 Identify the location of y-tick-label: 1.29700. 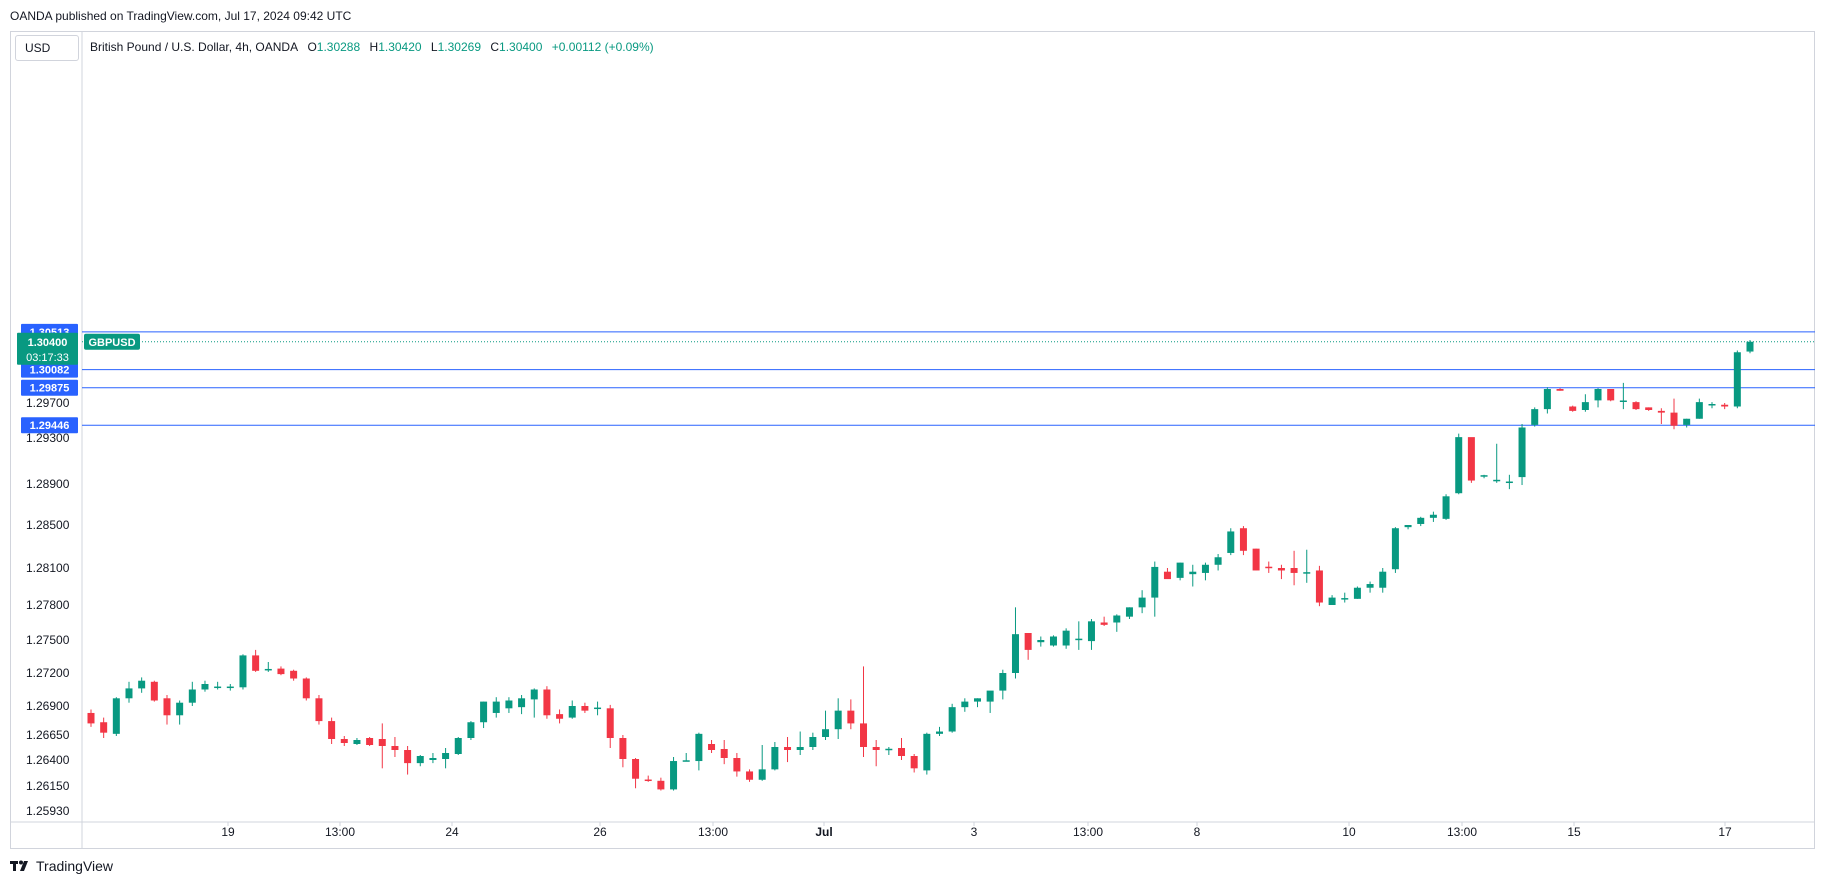
(48, 403).